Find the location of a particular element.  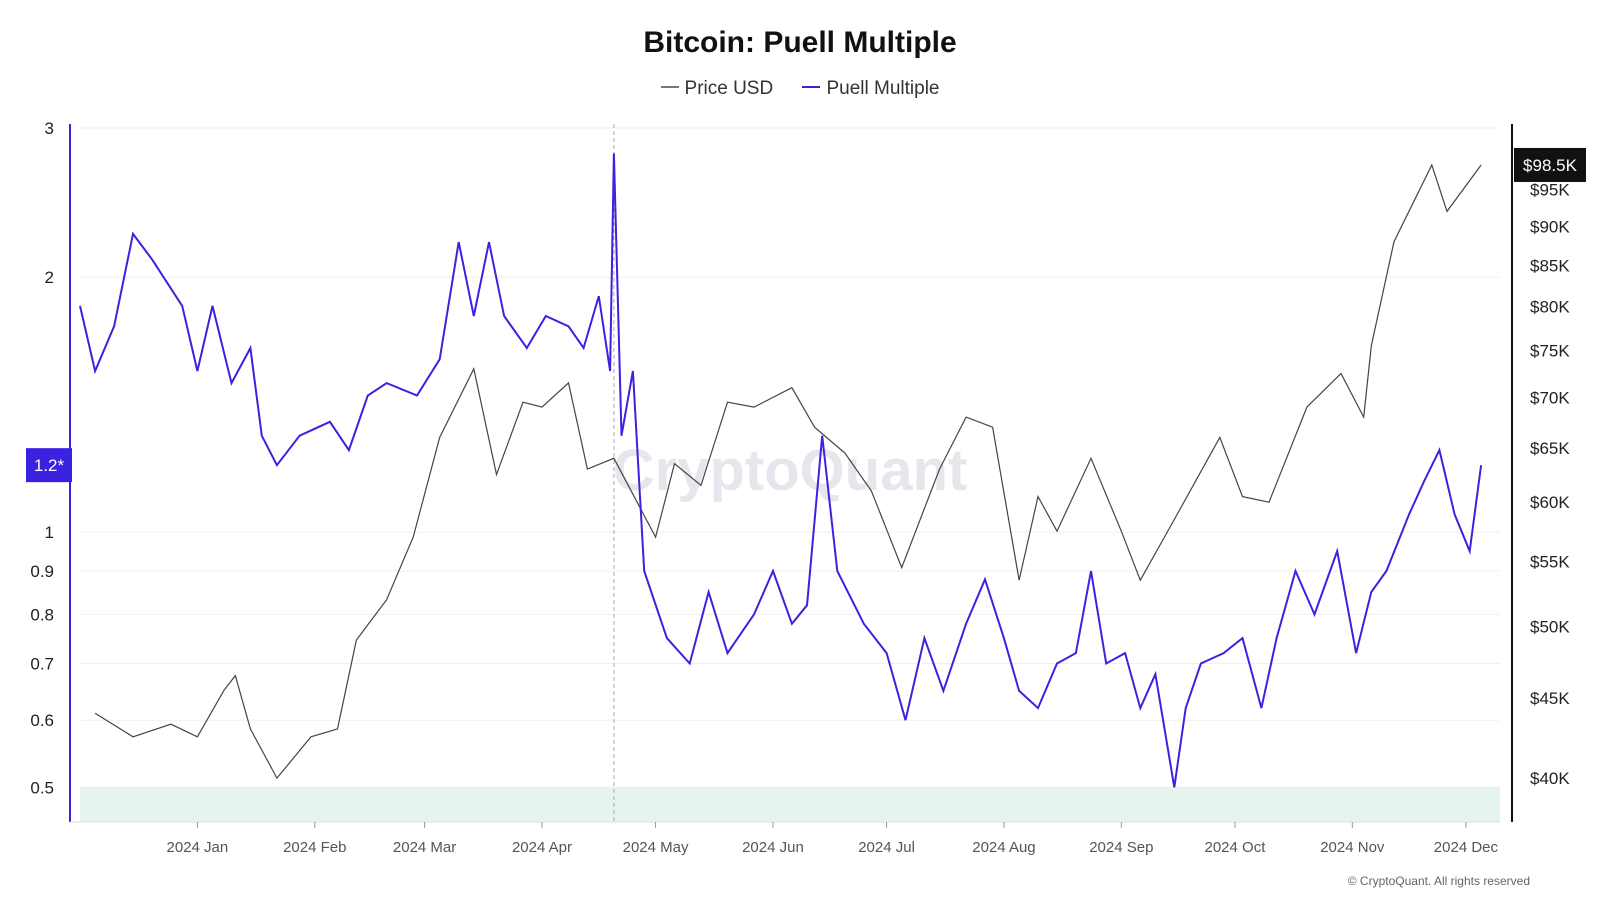

left-tick-label: 3 is located at coordinates (49, 128).